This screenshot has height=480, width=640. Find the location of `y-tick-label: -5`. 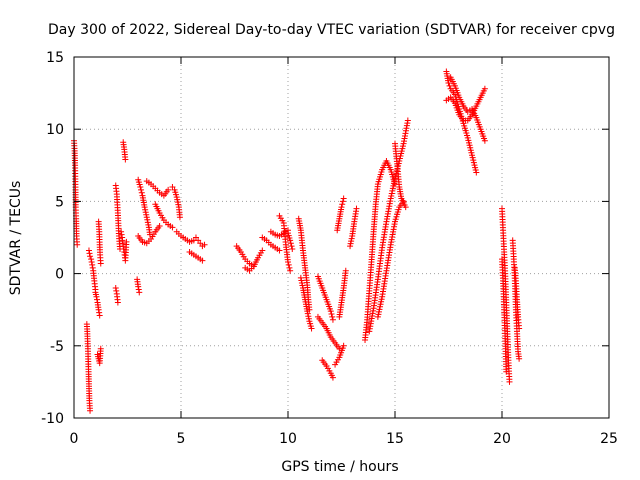

y-tick-label: -5 is located at coordinates (57, 347).